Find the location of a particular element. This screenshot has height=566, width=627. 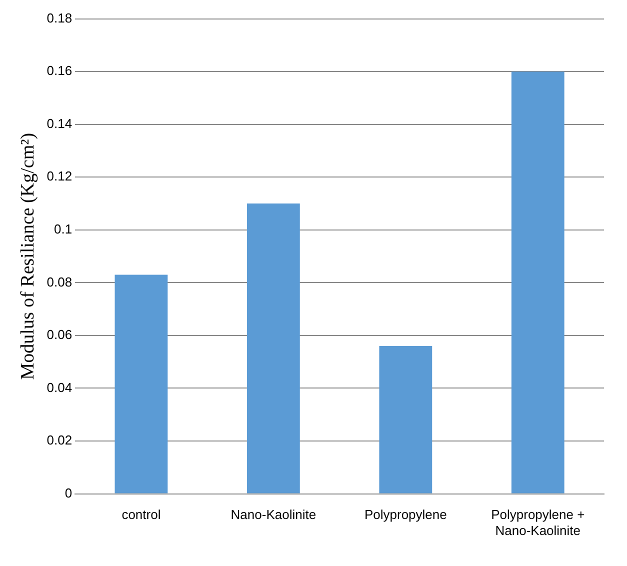

y-tick-label: 0 is located at coordinates (68, 492).